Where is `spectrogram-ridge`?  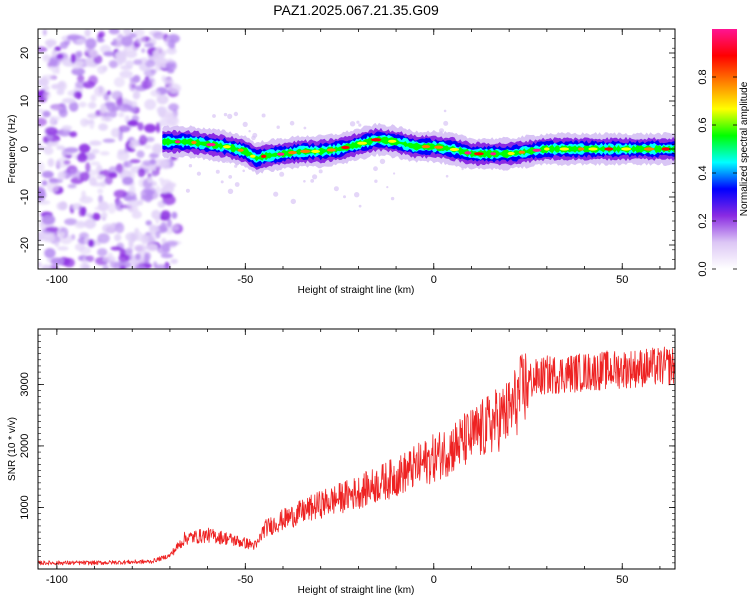 spectrogram-ridge is located at coordinates (418, 148).